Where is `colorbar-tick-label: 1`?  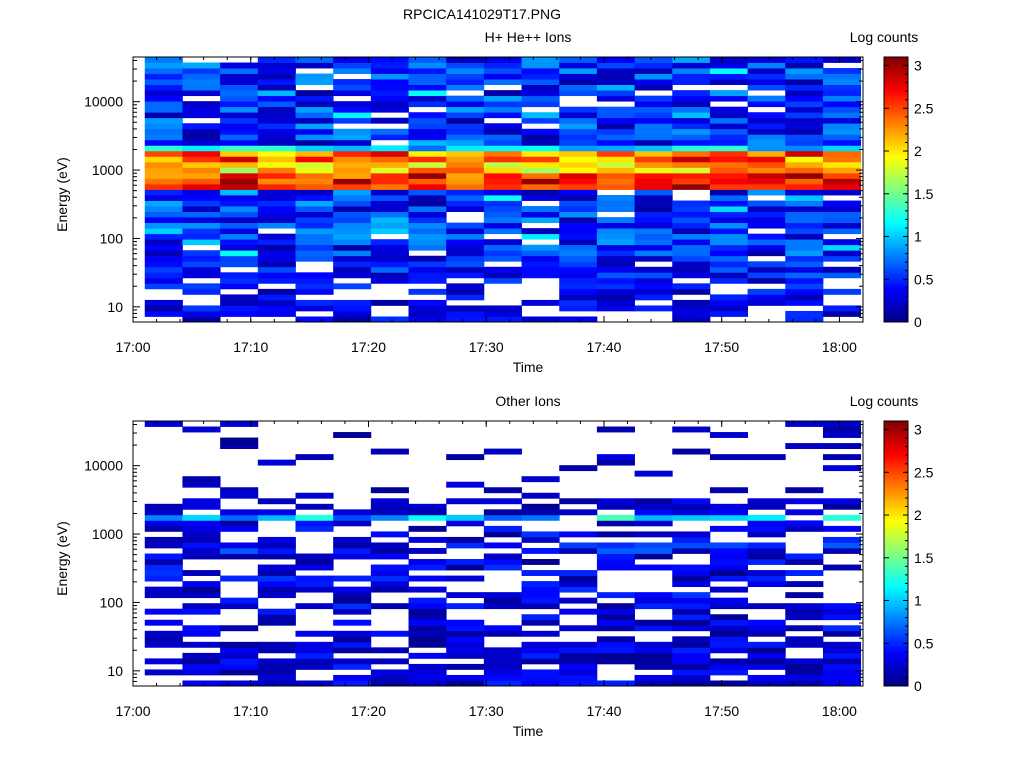
colorbar-tick-label: 1 is located at coordinates (918, 601).